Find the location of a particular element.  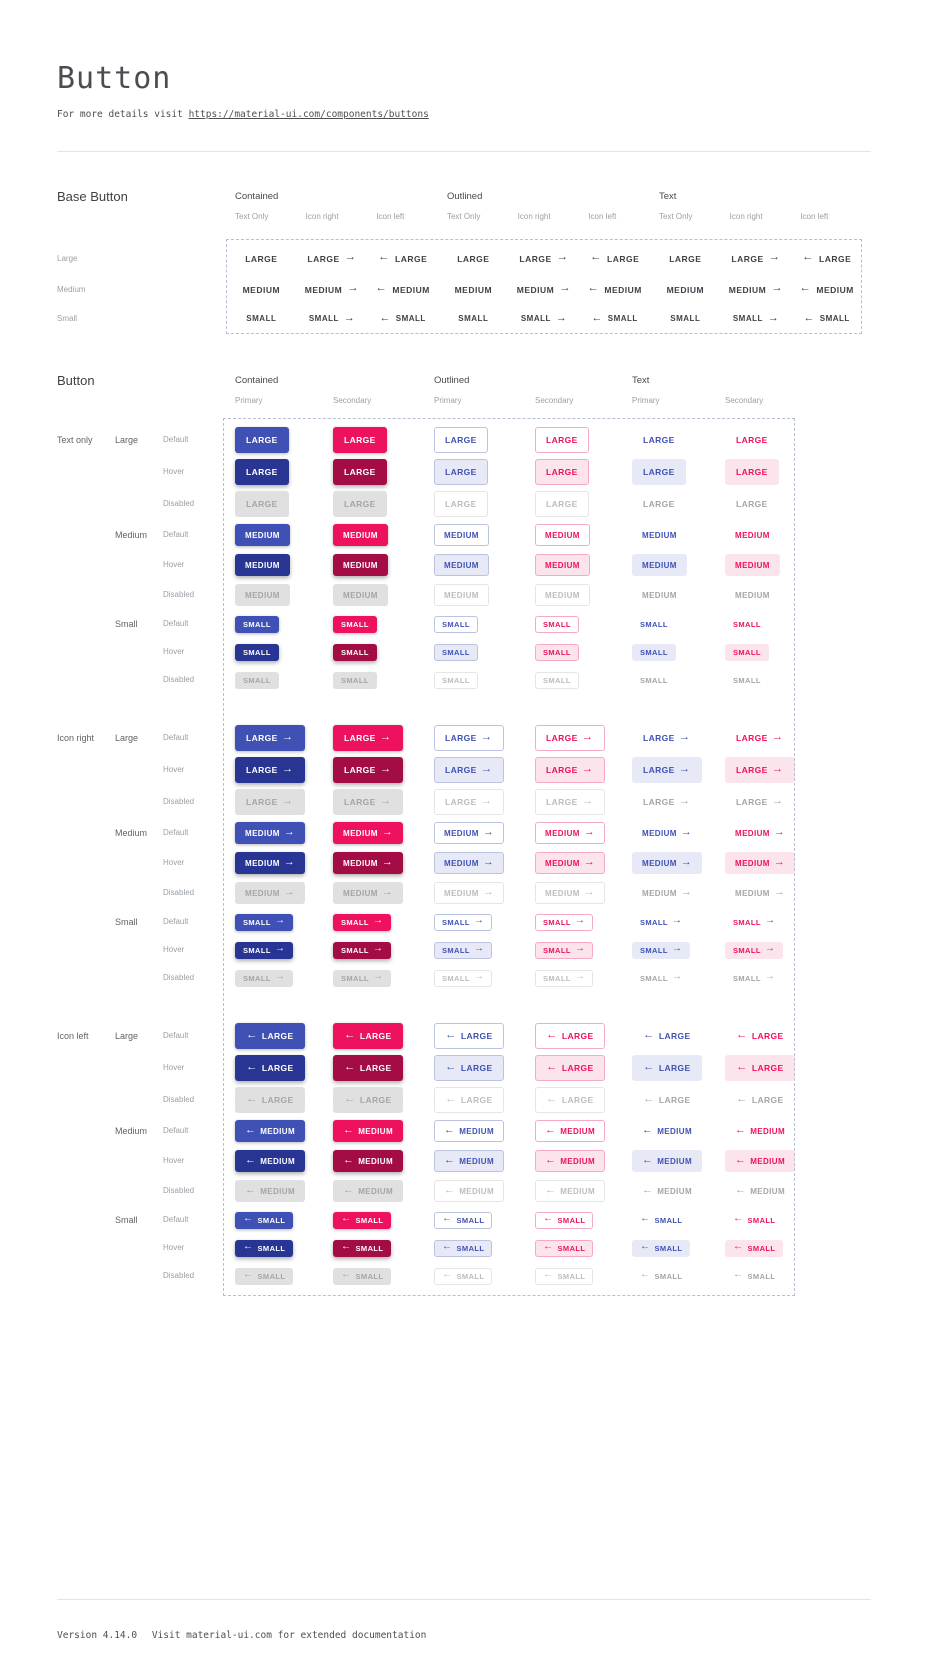

text-primary-large-hover-button: LARGE is located at coordinates (659, 472).